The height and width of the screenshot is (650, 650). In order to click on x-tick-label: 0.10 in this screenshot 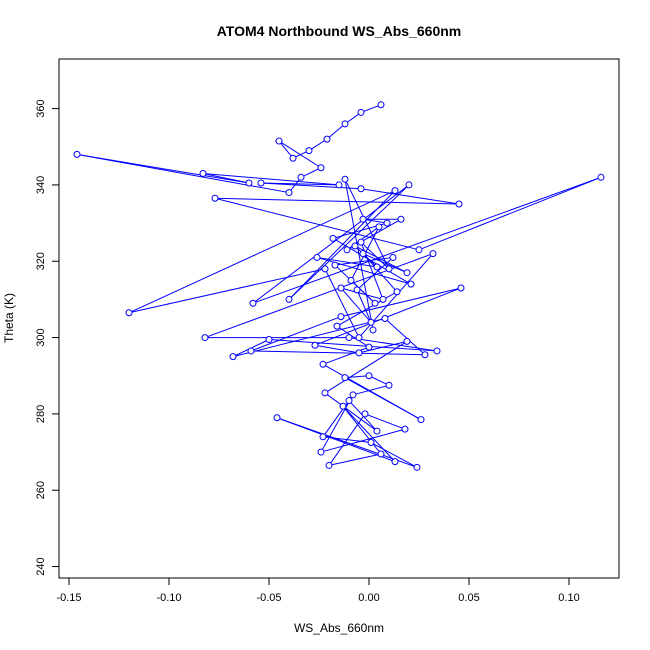, I will do `click(568, 598)`.